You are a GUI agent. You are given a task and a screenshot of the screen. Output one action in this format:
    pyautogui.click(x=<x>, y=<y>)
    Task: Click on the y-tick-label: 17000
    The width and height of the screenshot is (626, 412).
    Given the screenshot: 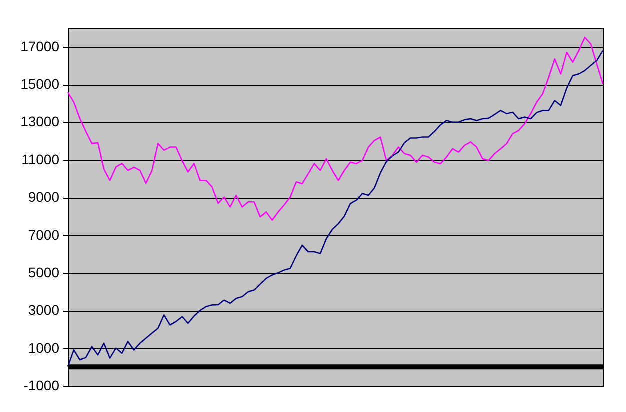 What is the action you would take?
    pyautogui.click(x=40, y=46)
    